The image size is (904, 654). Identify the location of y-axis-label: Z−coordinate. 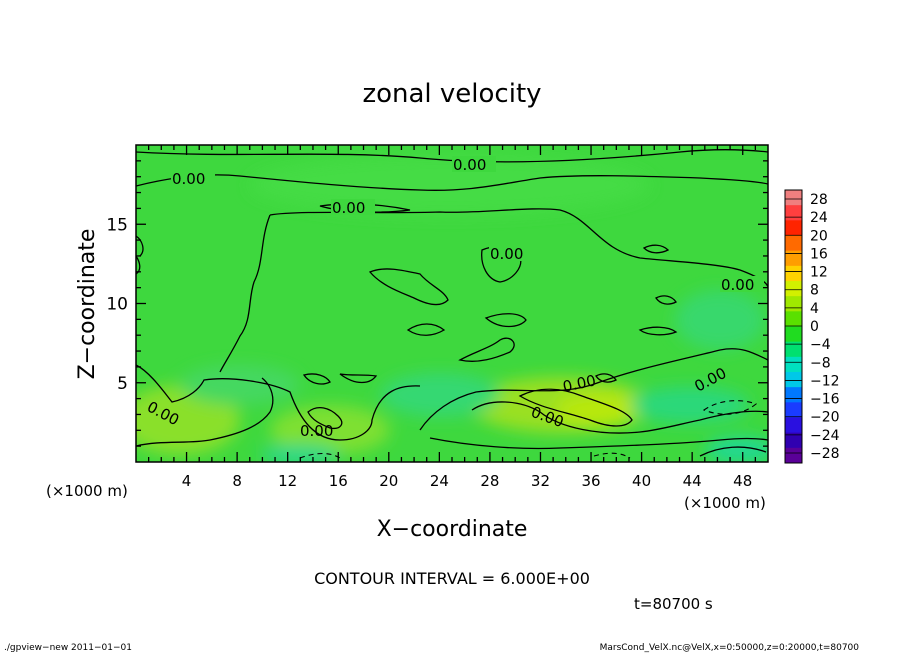
(87, 304).